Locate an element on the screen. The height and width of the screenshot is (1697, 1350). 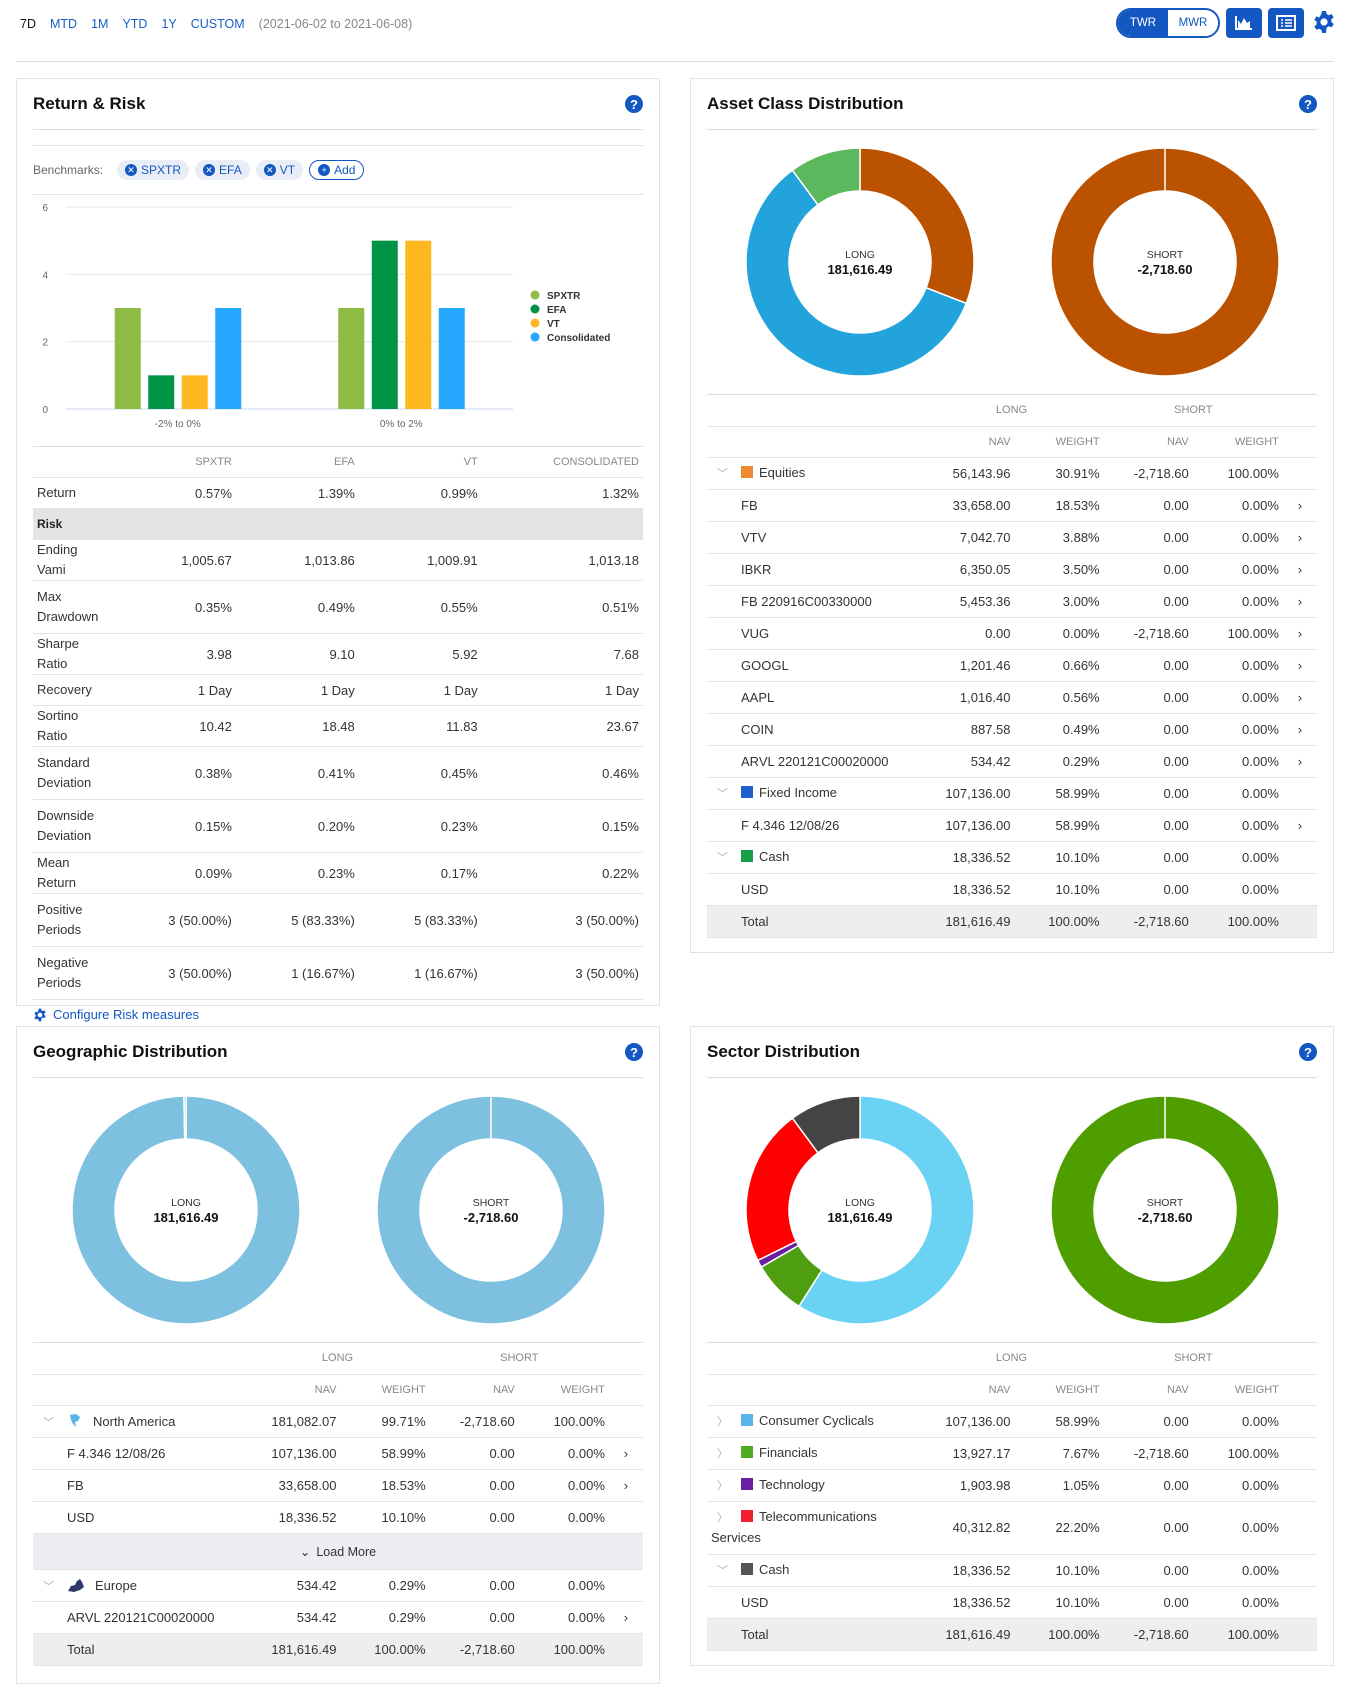
metric-value: 1 (16.67%) is located at coordinates (420, 973).